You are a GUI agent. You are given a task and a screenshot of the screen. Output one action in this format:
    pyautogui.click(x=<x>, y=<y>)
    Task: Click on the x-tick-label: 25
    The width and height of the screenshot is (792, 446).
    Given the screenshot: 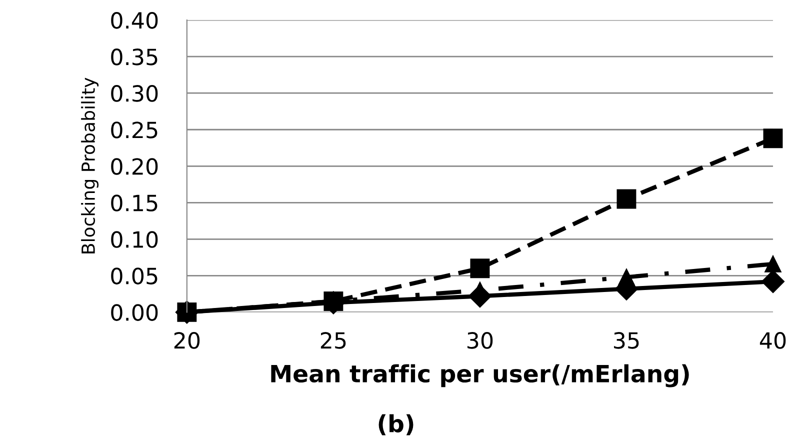 What is the action you would take?
    pyautogui.click(x=333, y=340)
    